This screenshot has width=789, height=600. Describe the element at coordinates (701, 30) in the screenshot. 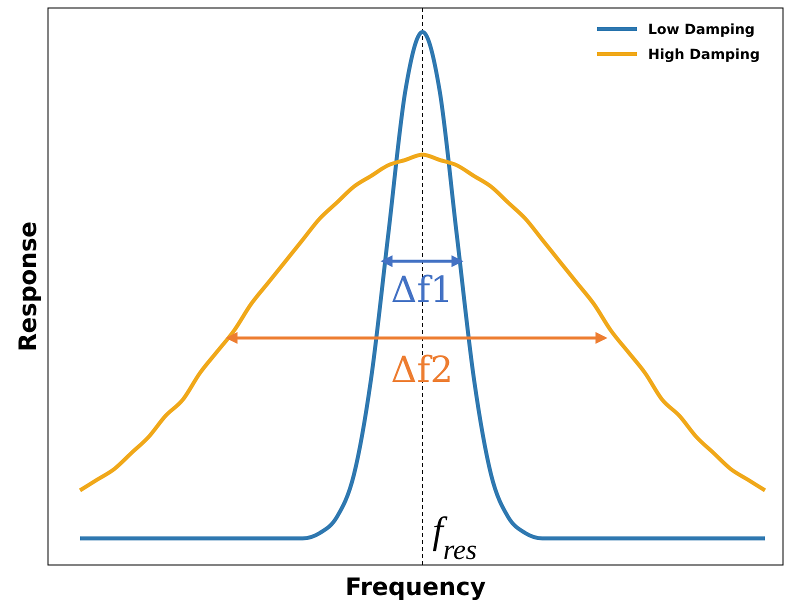

I see `legend-label: Low Damping` at that location.